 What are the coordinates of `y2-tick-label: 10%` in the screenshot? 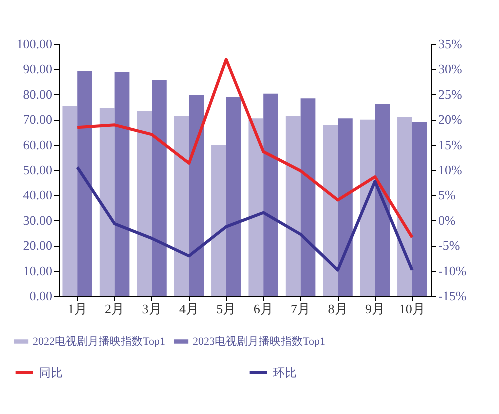 It's located at (450, 170).